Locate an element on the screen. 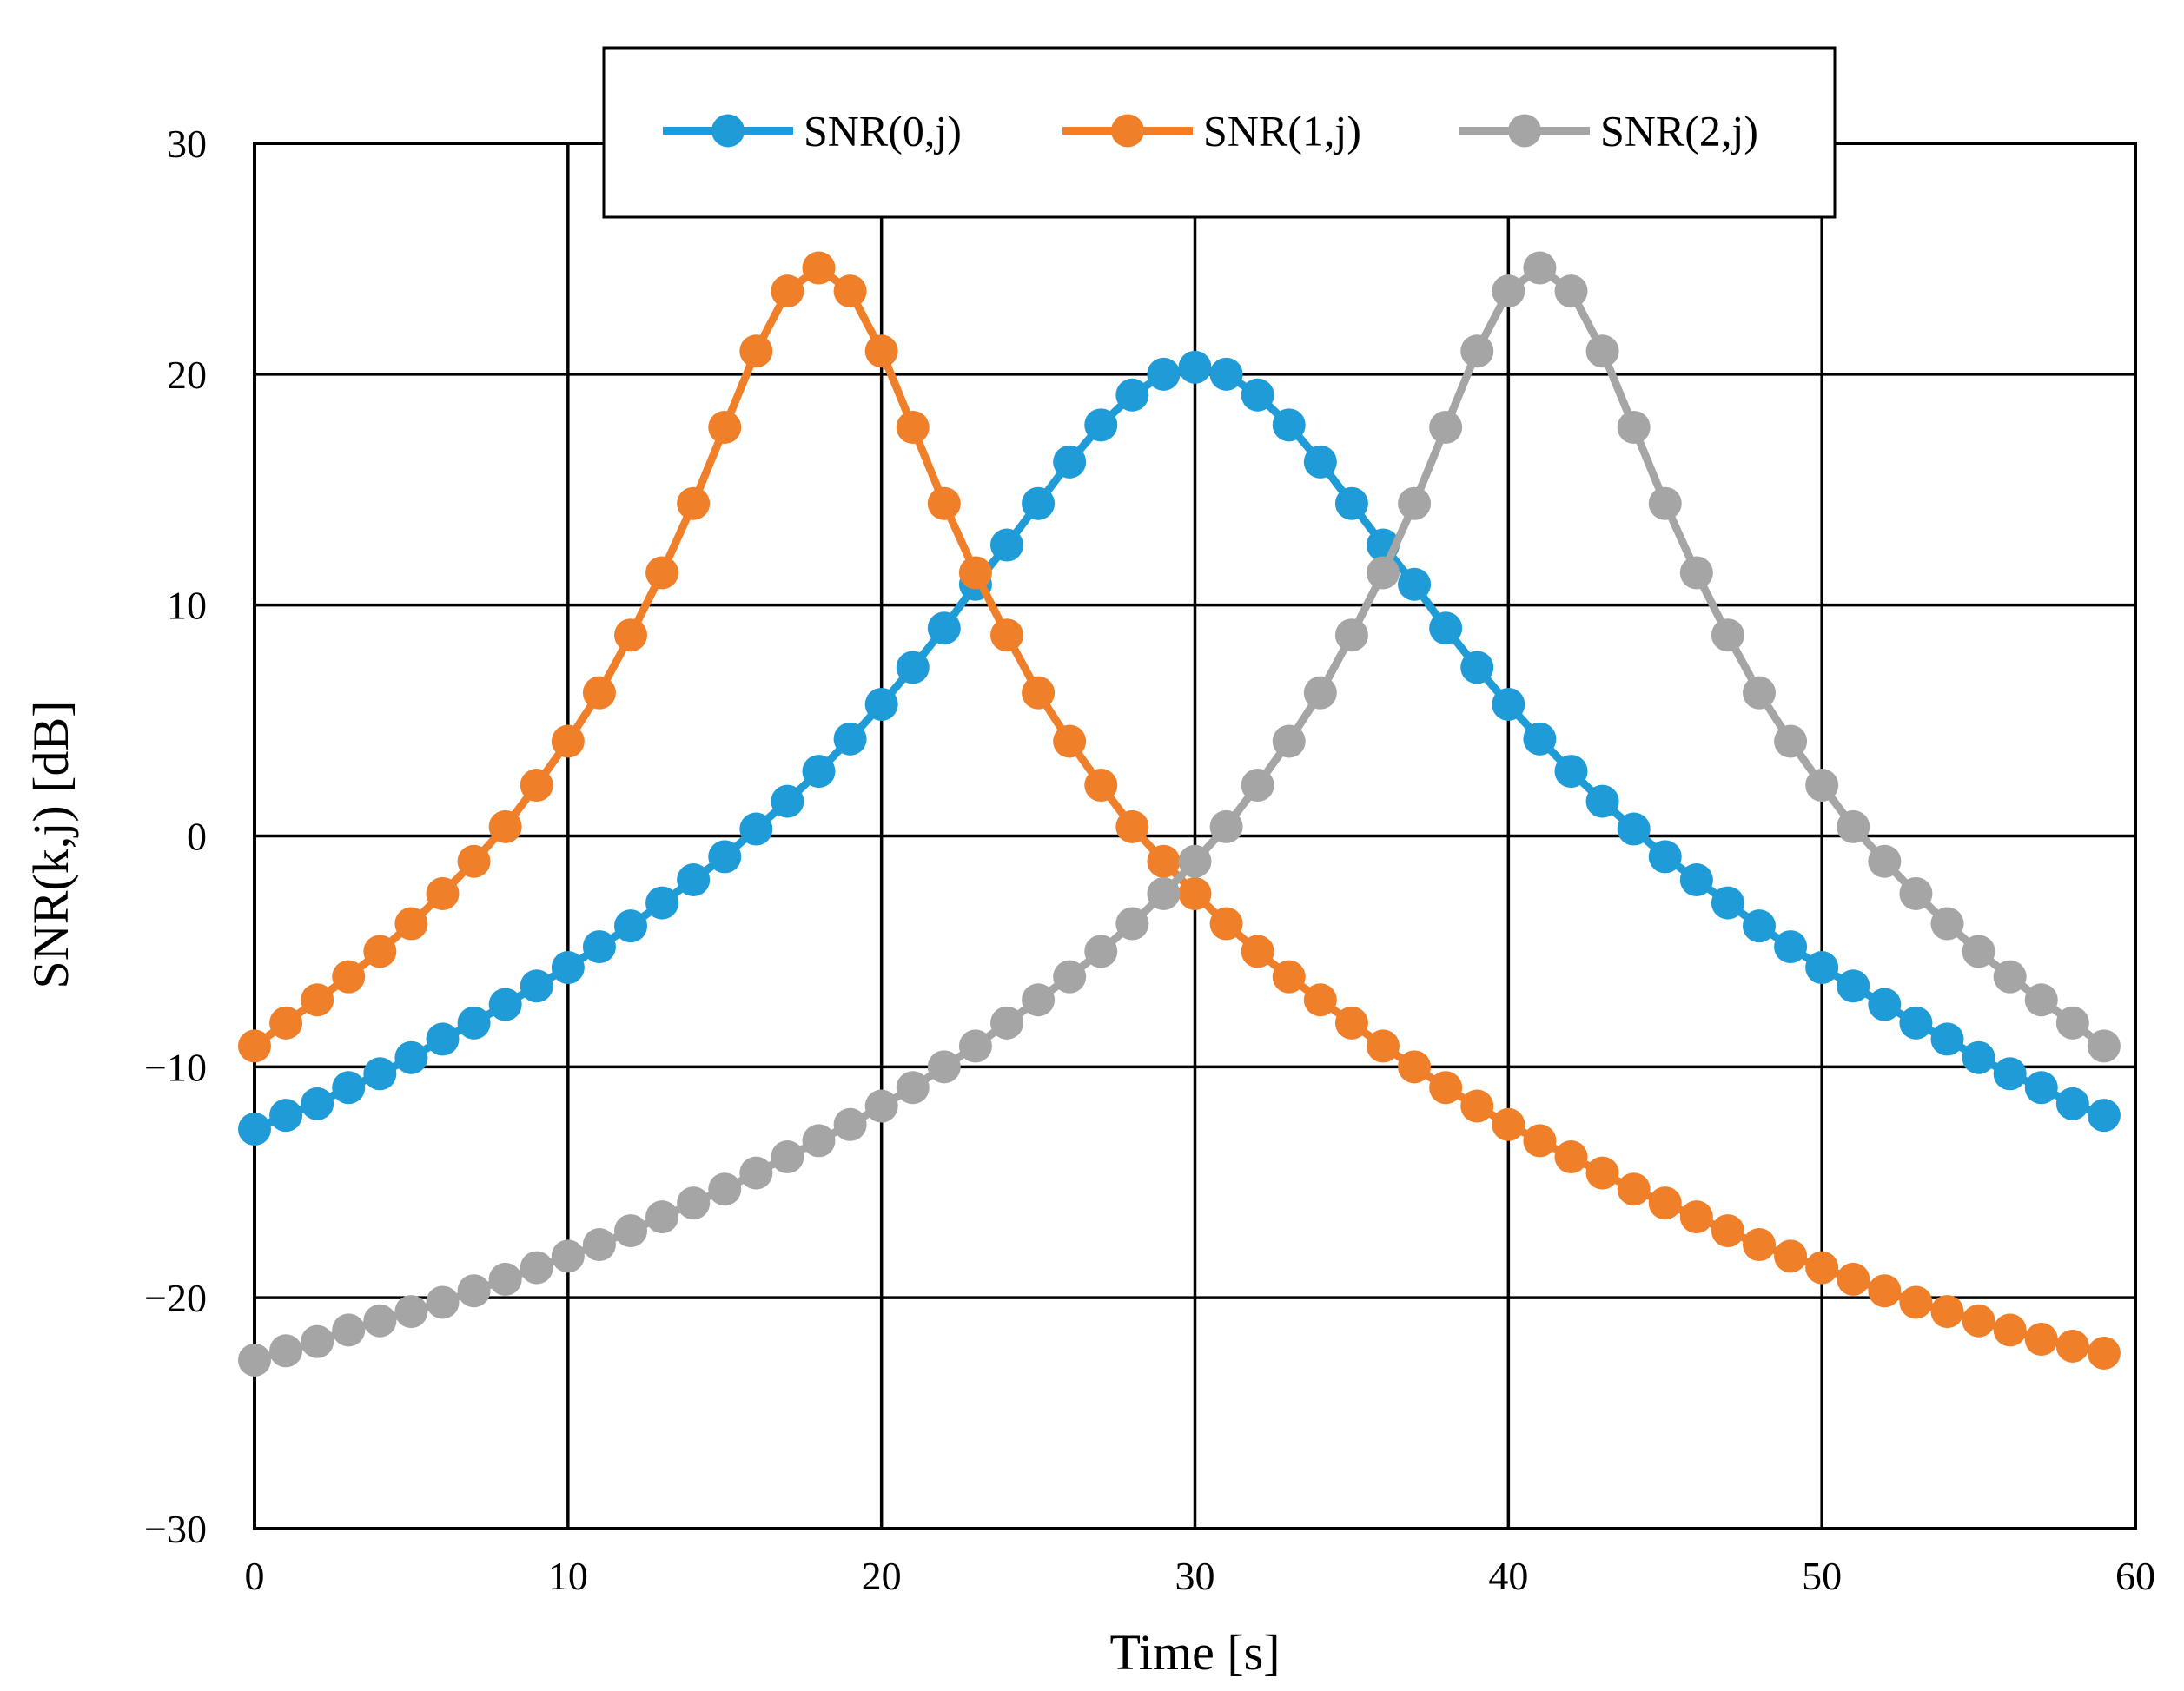 The height and width of the screenshot is (1691, 2184). y-tick-label: −10 is located at coordinates (175, 1067).